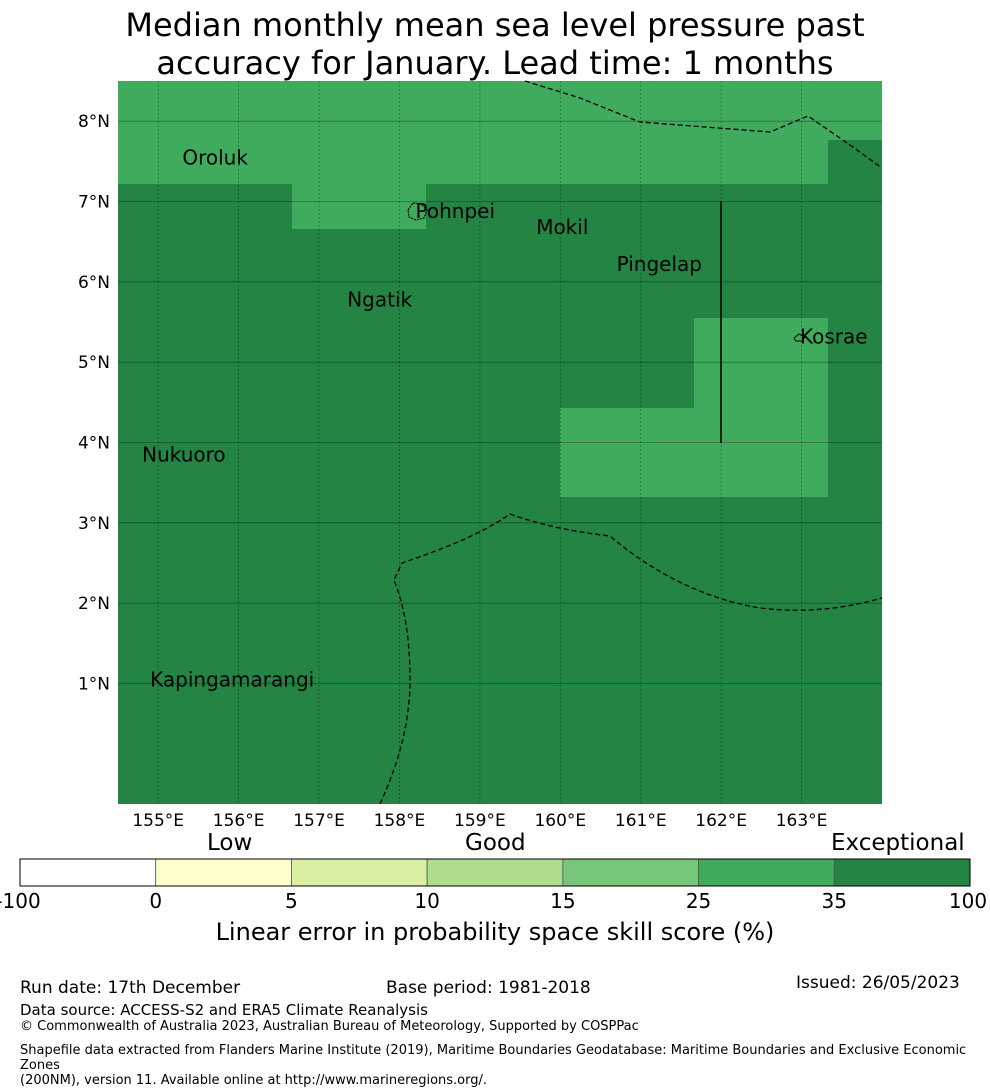 The height and width of the screenshot is (1088, 990). What do you see at coordinates (631, 659) in the screenshot?
I see `eez-boundary-south` at bounding box center [631, 659].